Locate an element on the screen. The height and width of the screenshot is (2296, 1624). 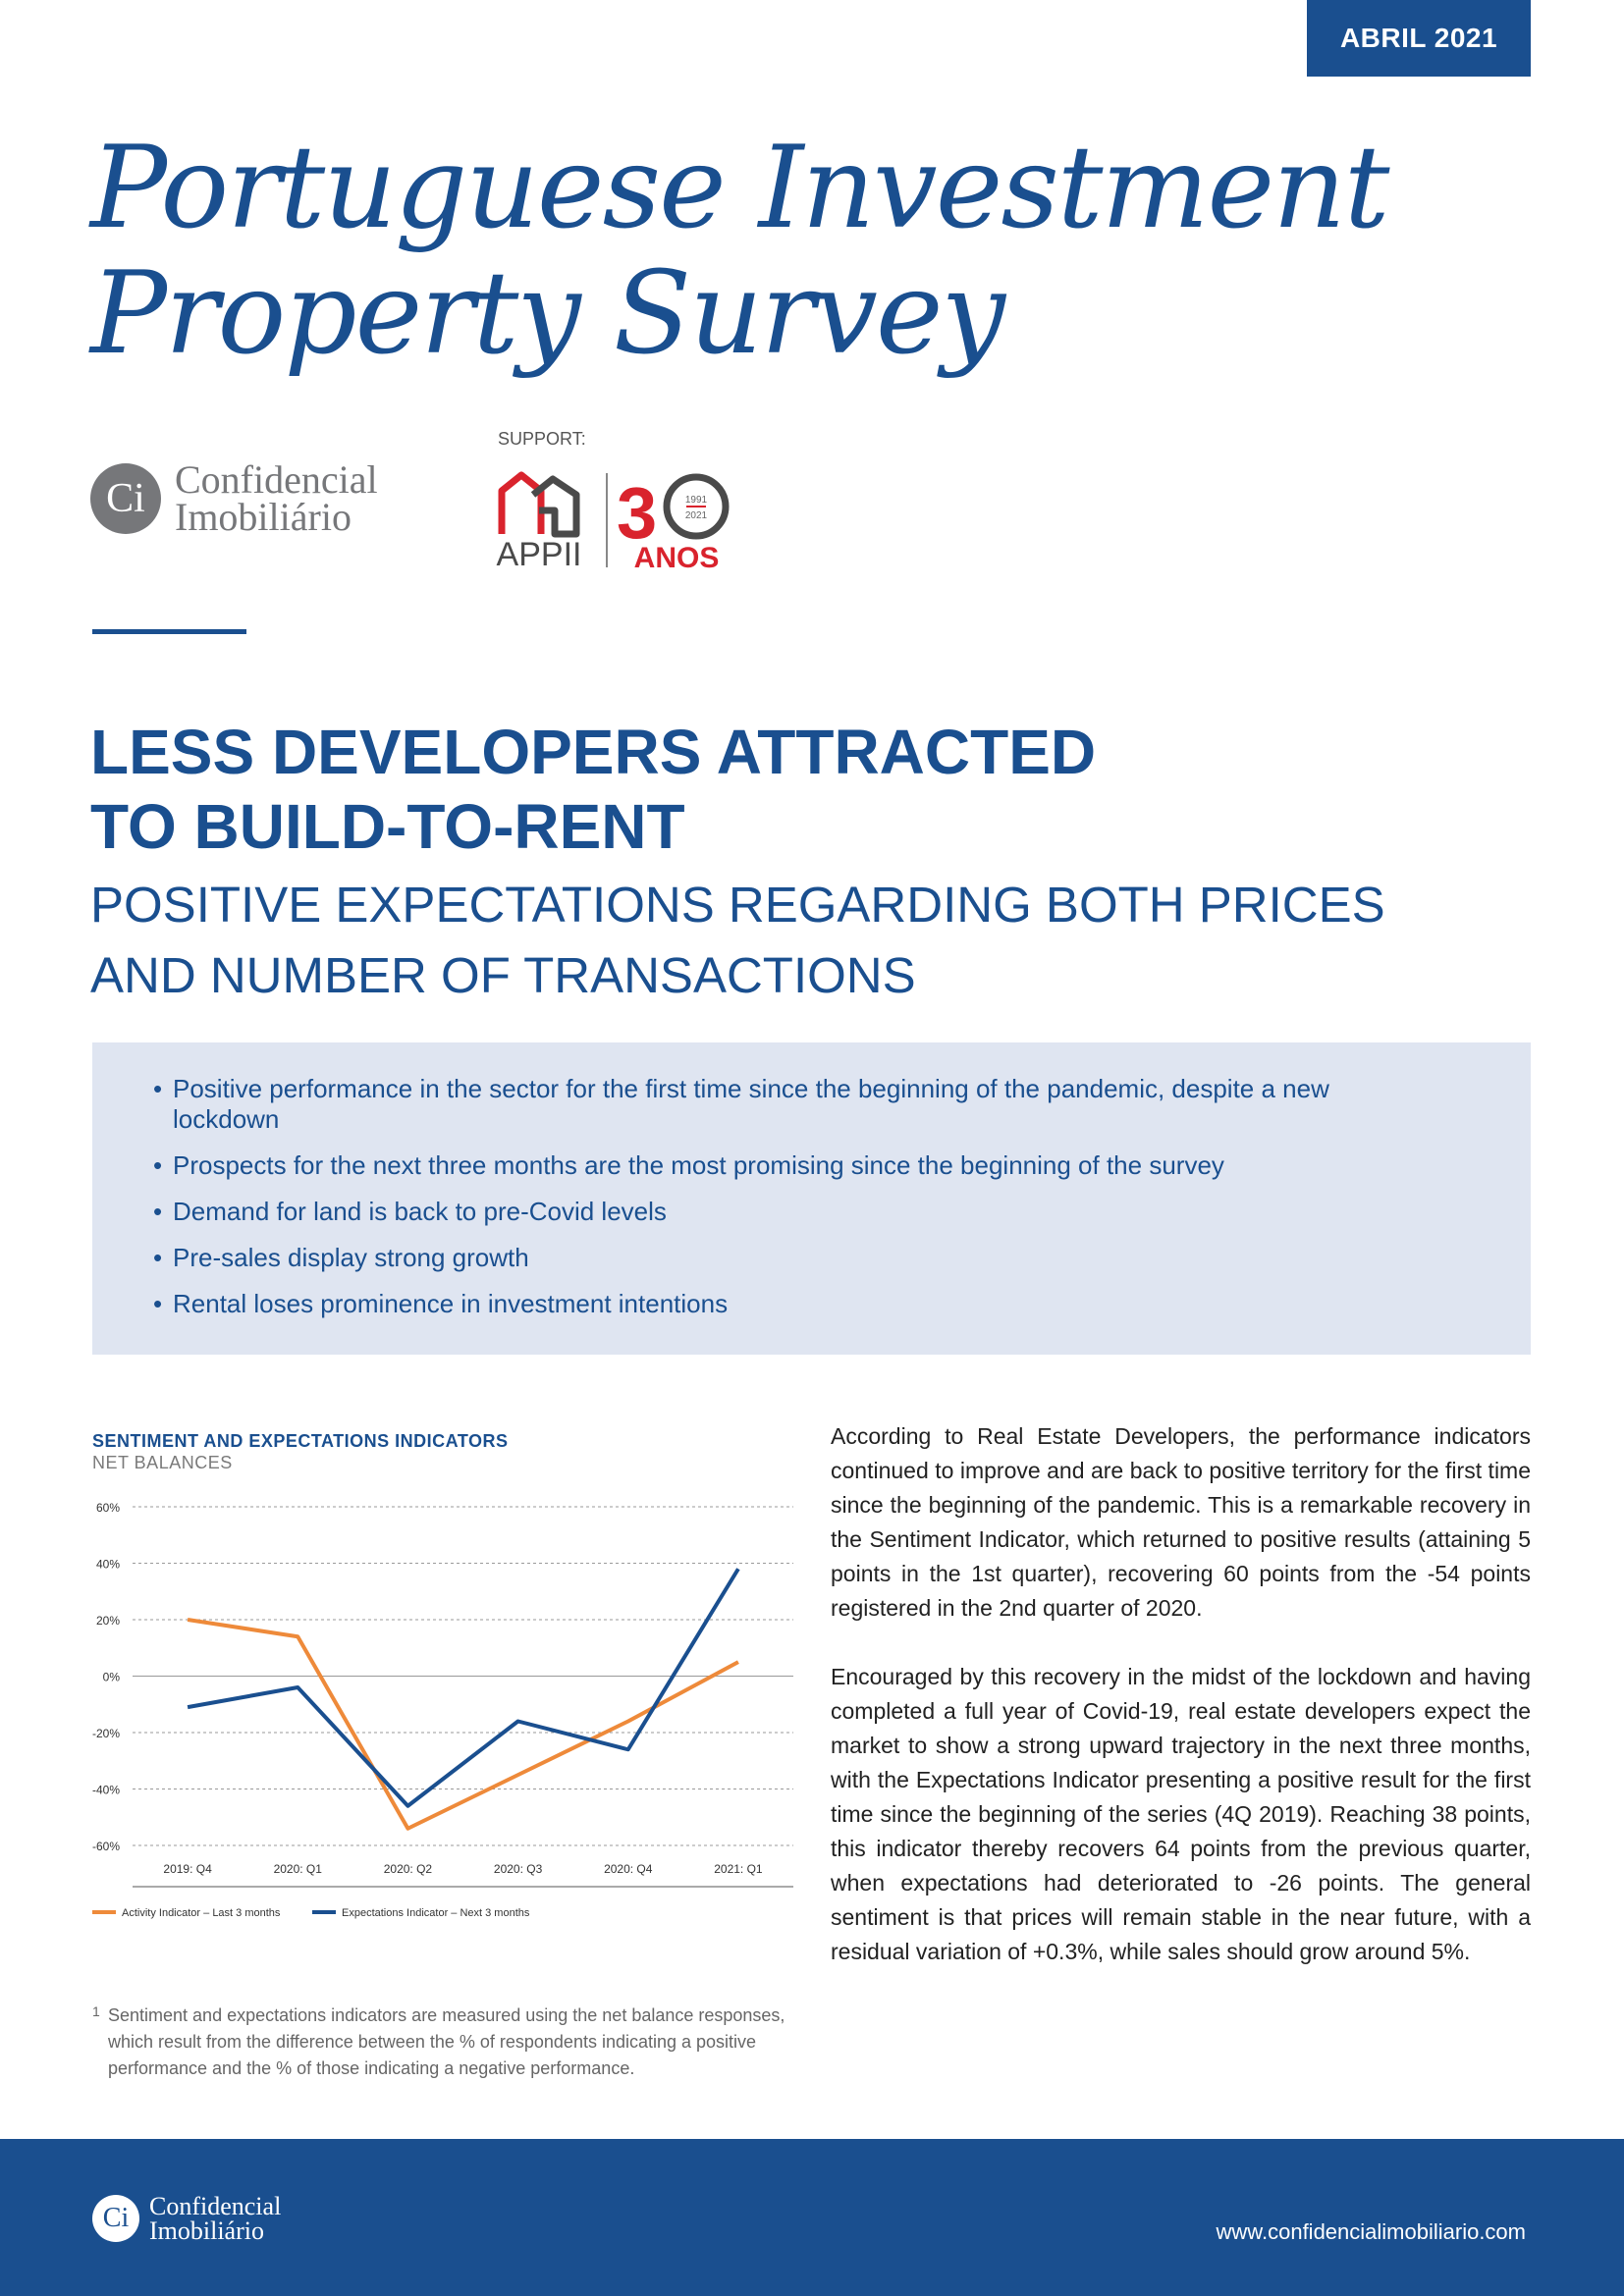
ci-logo-line-1: Confidencial is located at coordinates (276, 479).